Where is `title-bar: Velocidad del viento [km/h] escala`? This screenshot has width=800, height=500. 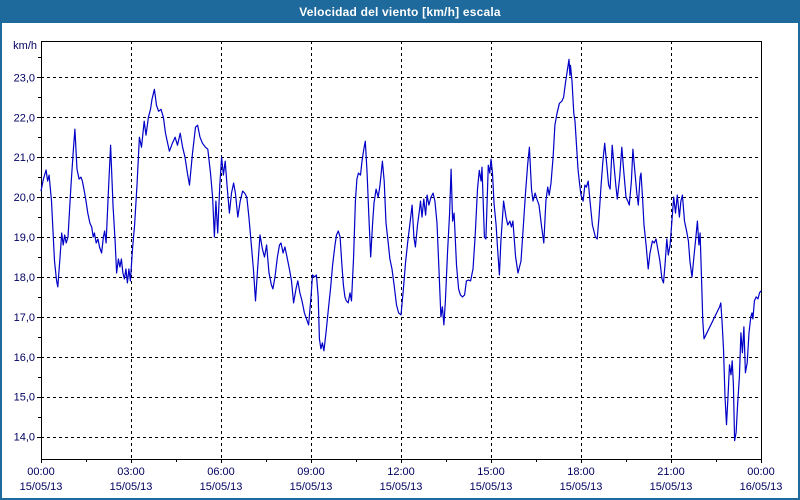
title-bar: Velocidad del viento [km/h] escala is located at coordinates (400, 12).